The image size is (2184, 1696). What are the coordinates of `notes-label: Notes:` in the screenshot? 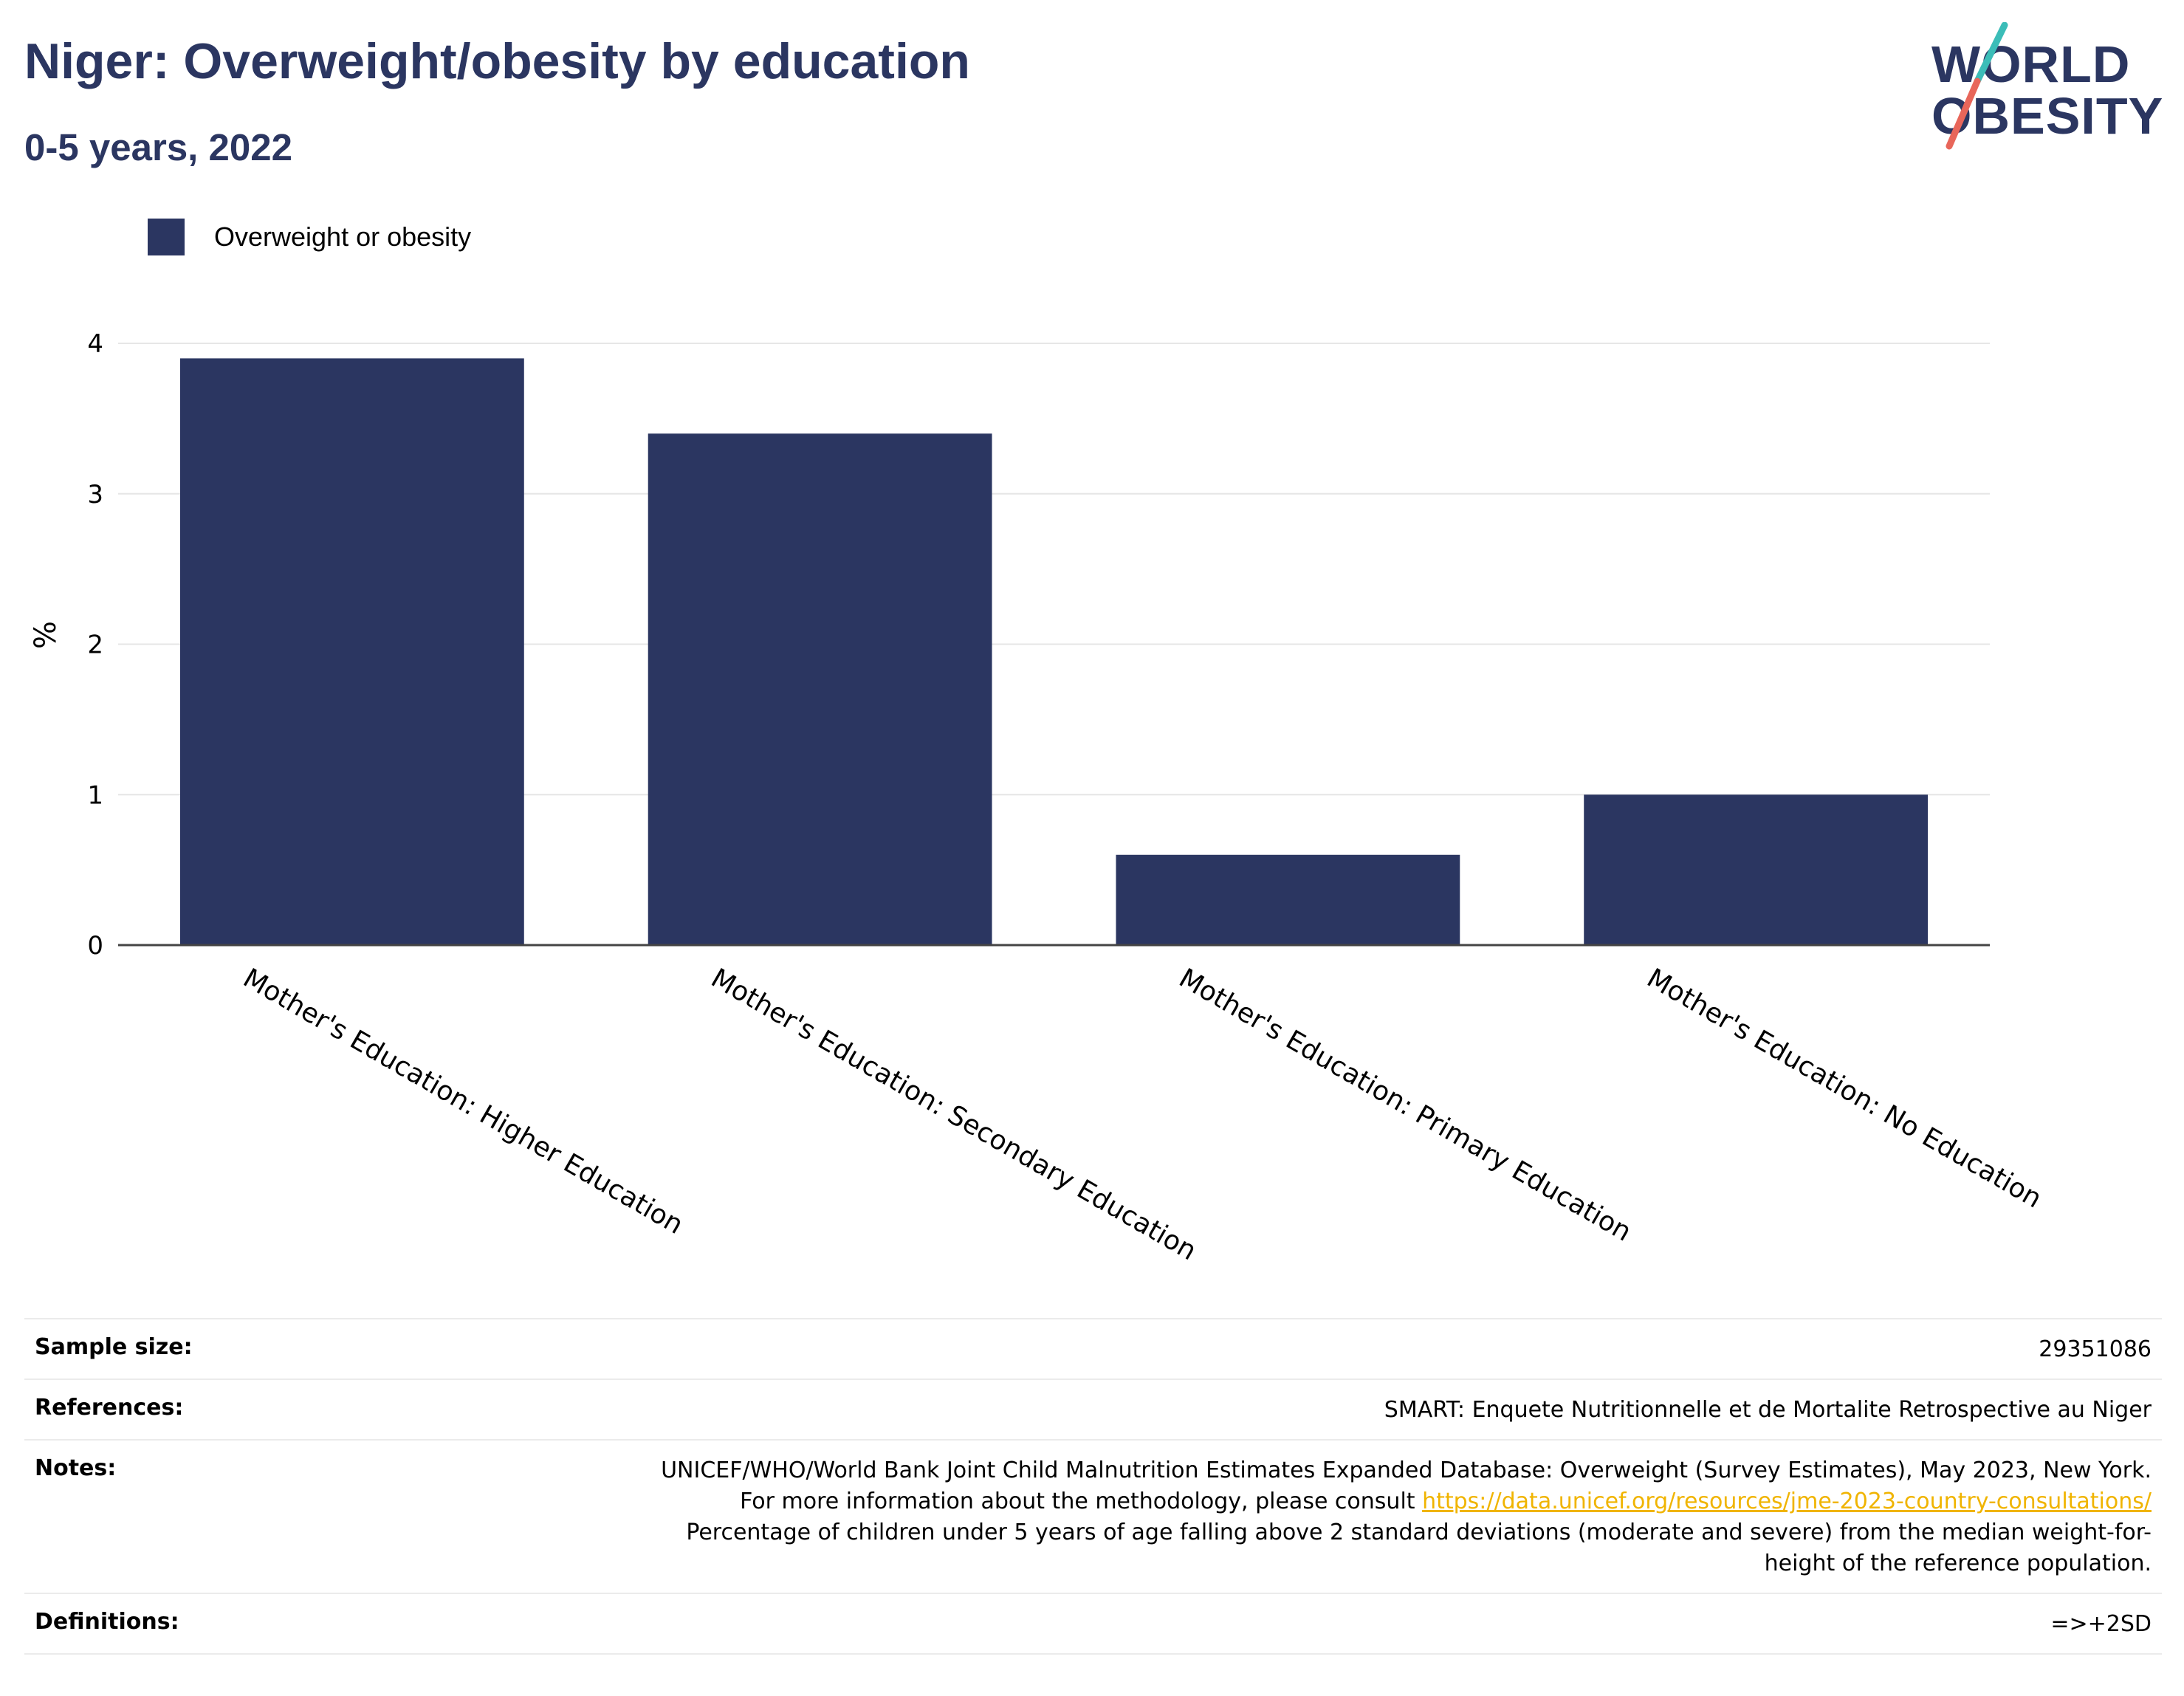 It's located at (76, 1468).